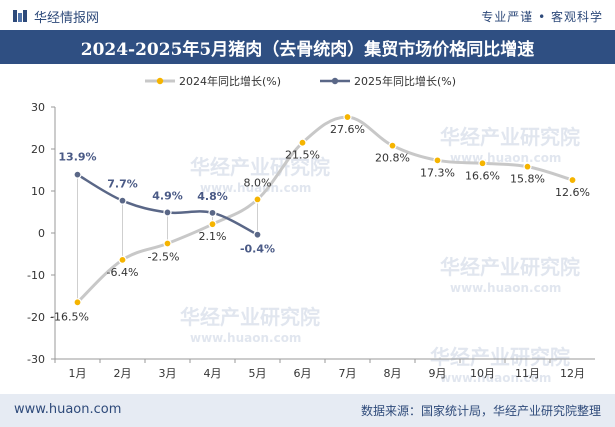 Image resolution: width=615 pixels, height=427 pixels. I want to click on x-tick-label: 6月, so click(303, 373).